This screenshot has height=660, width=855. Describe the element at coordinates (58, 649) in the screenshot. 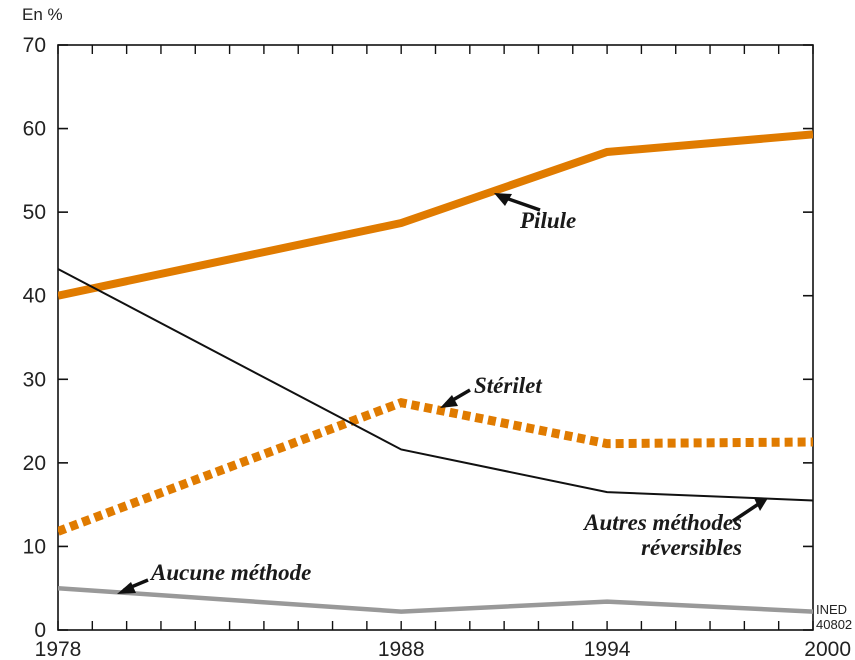

I see `x-tick-label-1978: 1978` at that location.